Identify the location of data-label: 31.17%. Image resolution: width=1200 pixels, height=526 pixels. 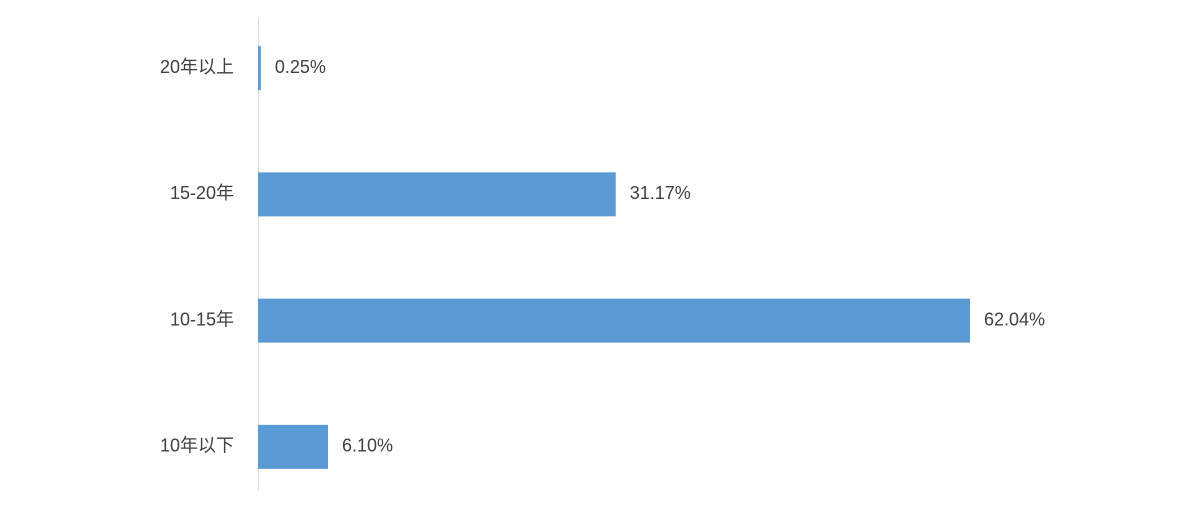
(660, 193).